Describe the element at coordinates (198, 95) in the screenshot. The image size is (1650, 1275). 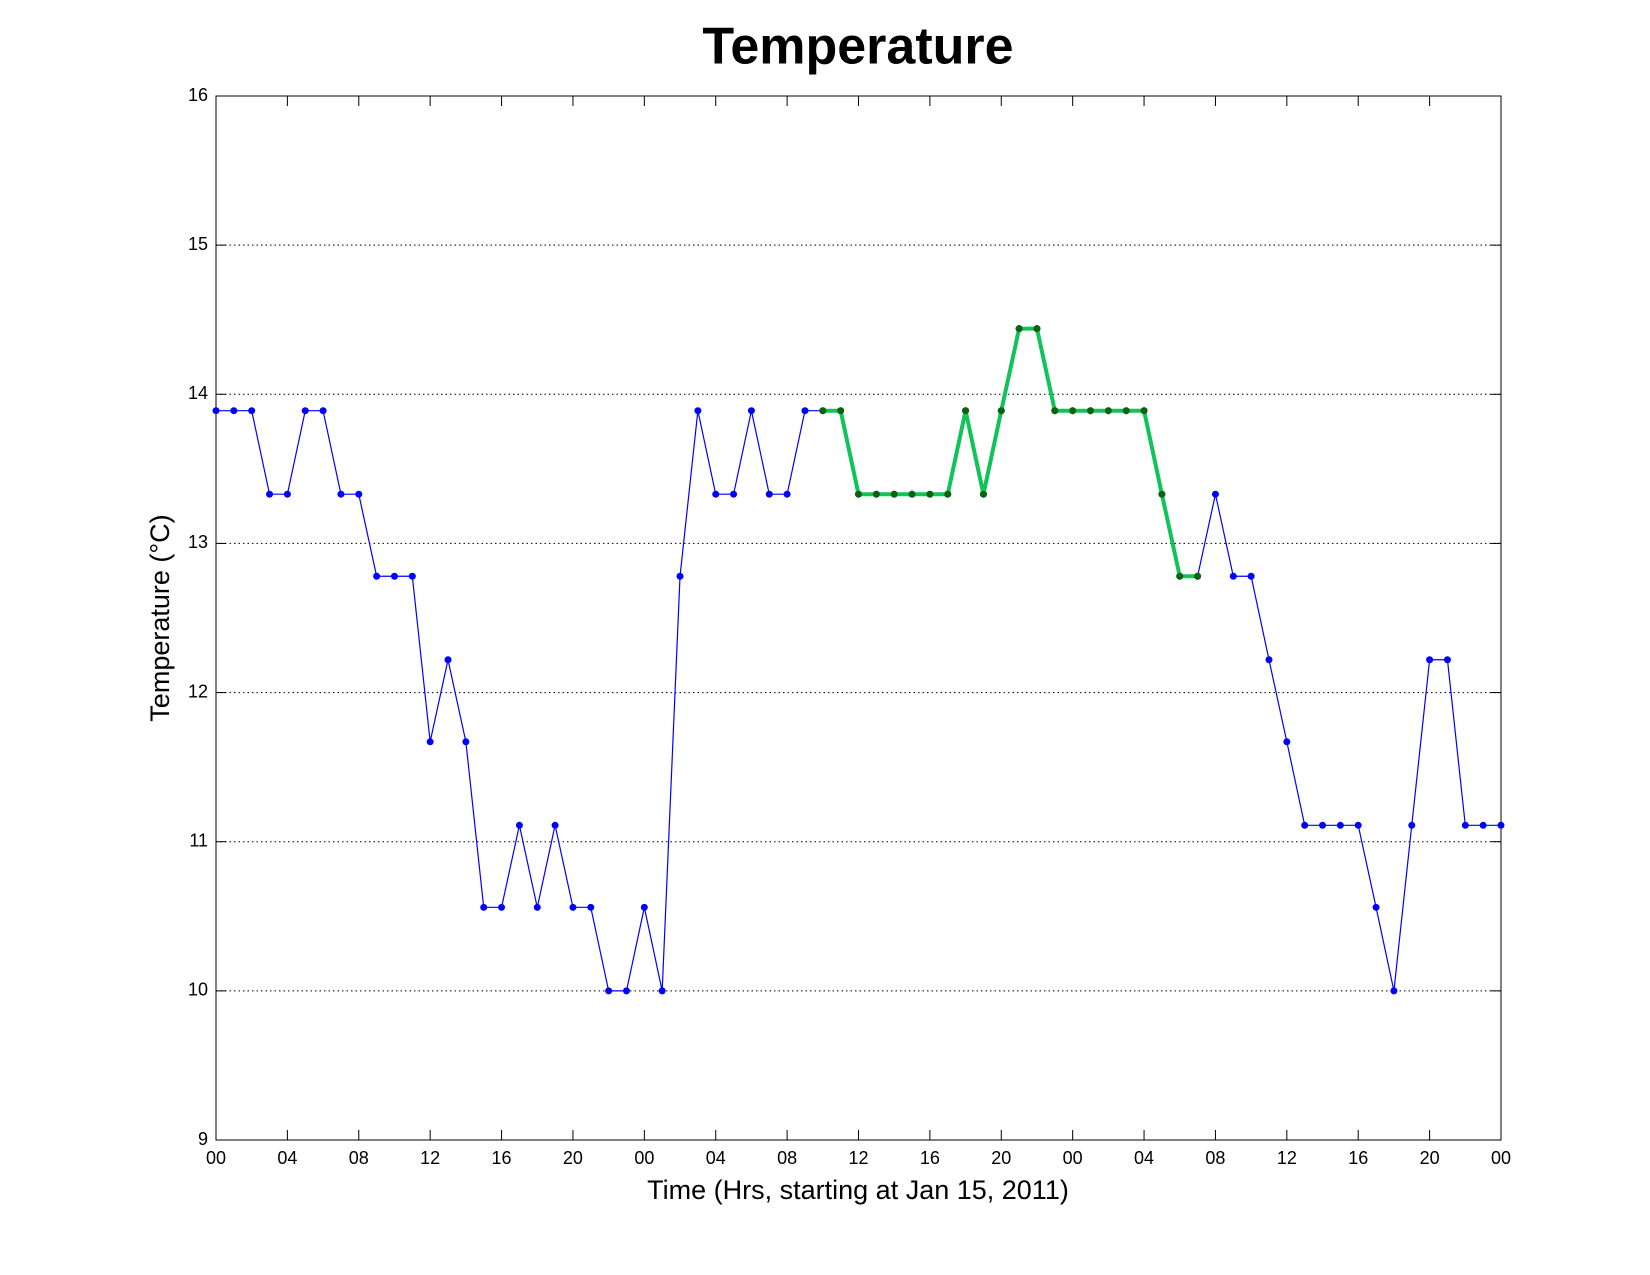
I see `y-tick-label: 16` at that location.